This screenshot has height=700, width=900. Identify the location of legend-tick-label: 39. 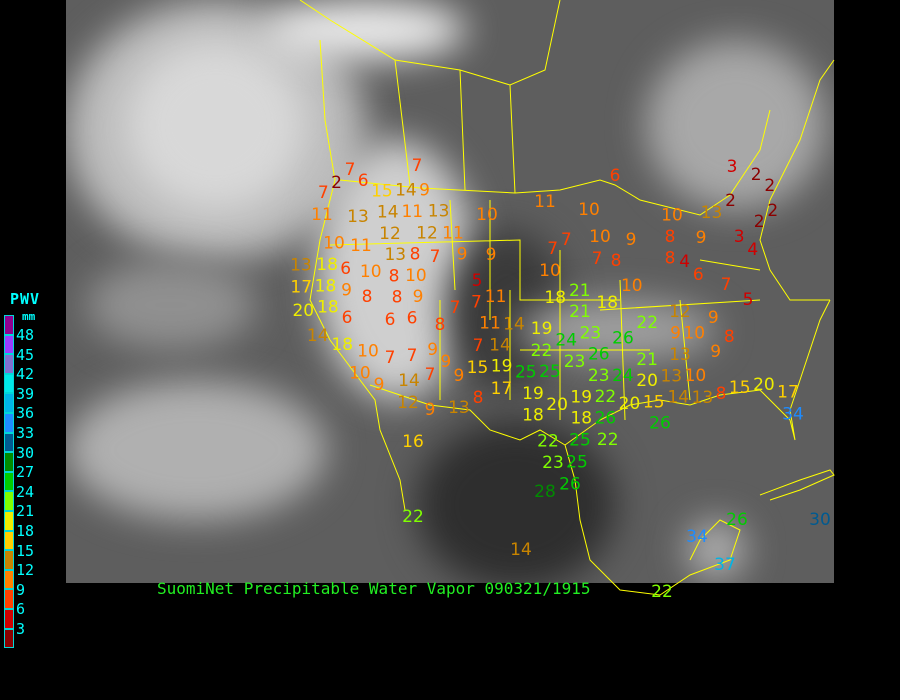
(25, 393).